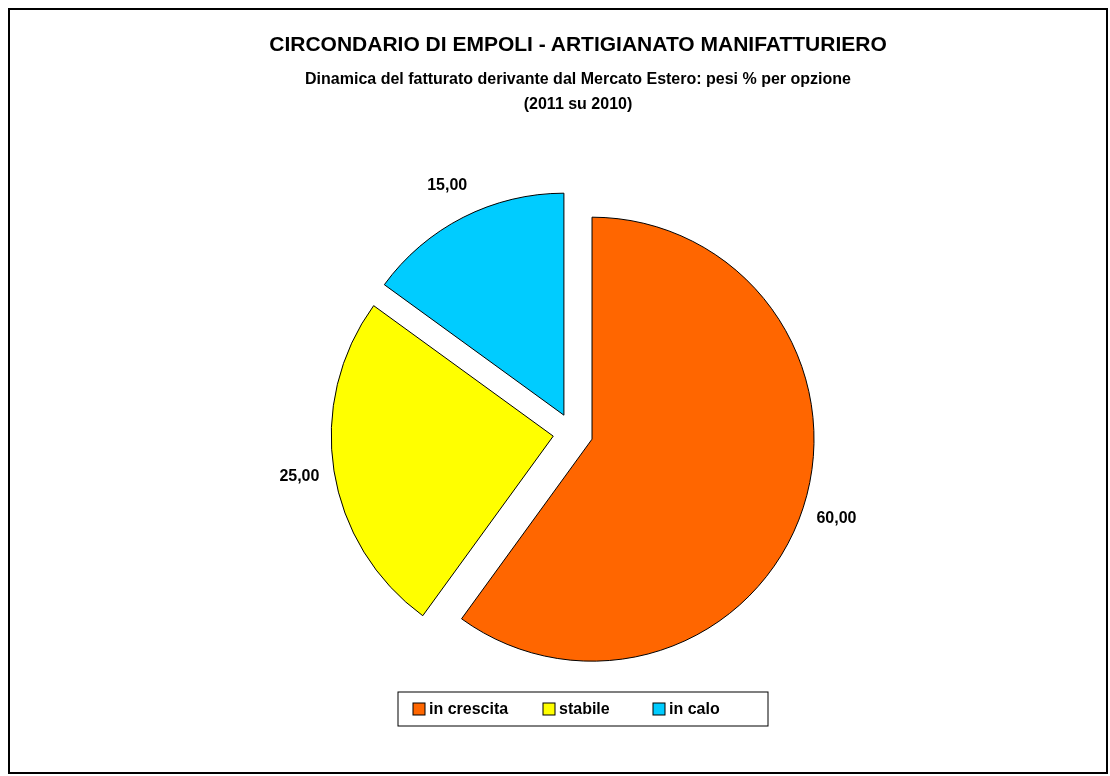 Image resolution: width=1110 pixels, height=776 pixels. I want to click on chart-subtitle: Dinamica del fatturato derivante dal Mercato Estero: pesi % per opzione (2011 su 2010), so click(578, 91).